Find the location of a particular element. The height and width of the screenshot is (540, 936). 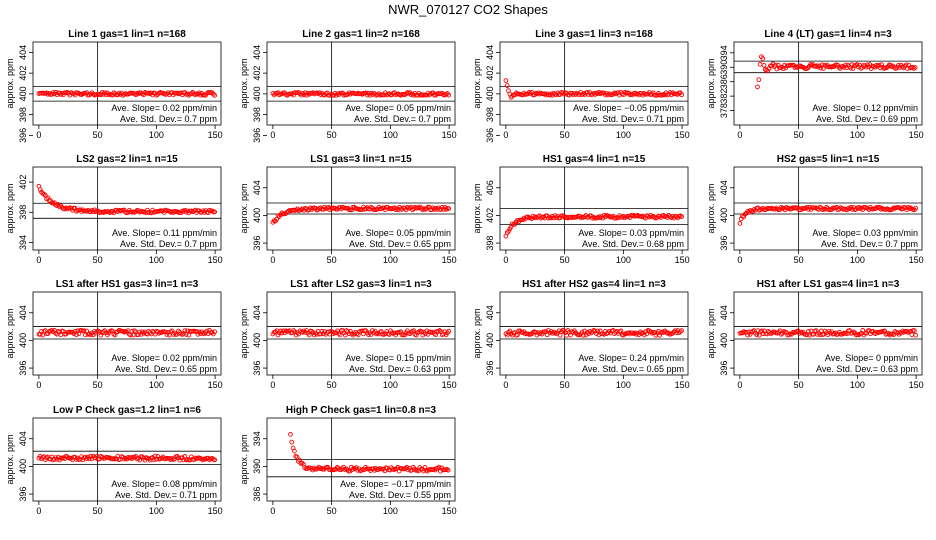

y-tick-label: 404 is located at coordinates (724, 187).